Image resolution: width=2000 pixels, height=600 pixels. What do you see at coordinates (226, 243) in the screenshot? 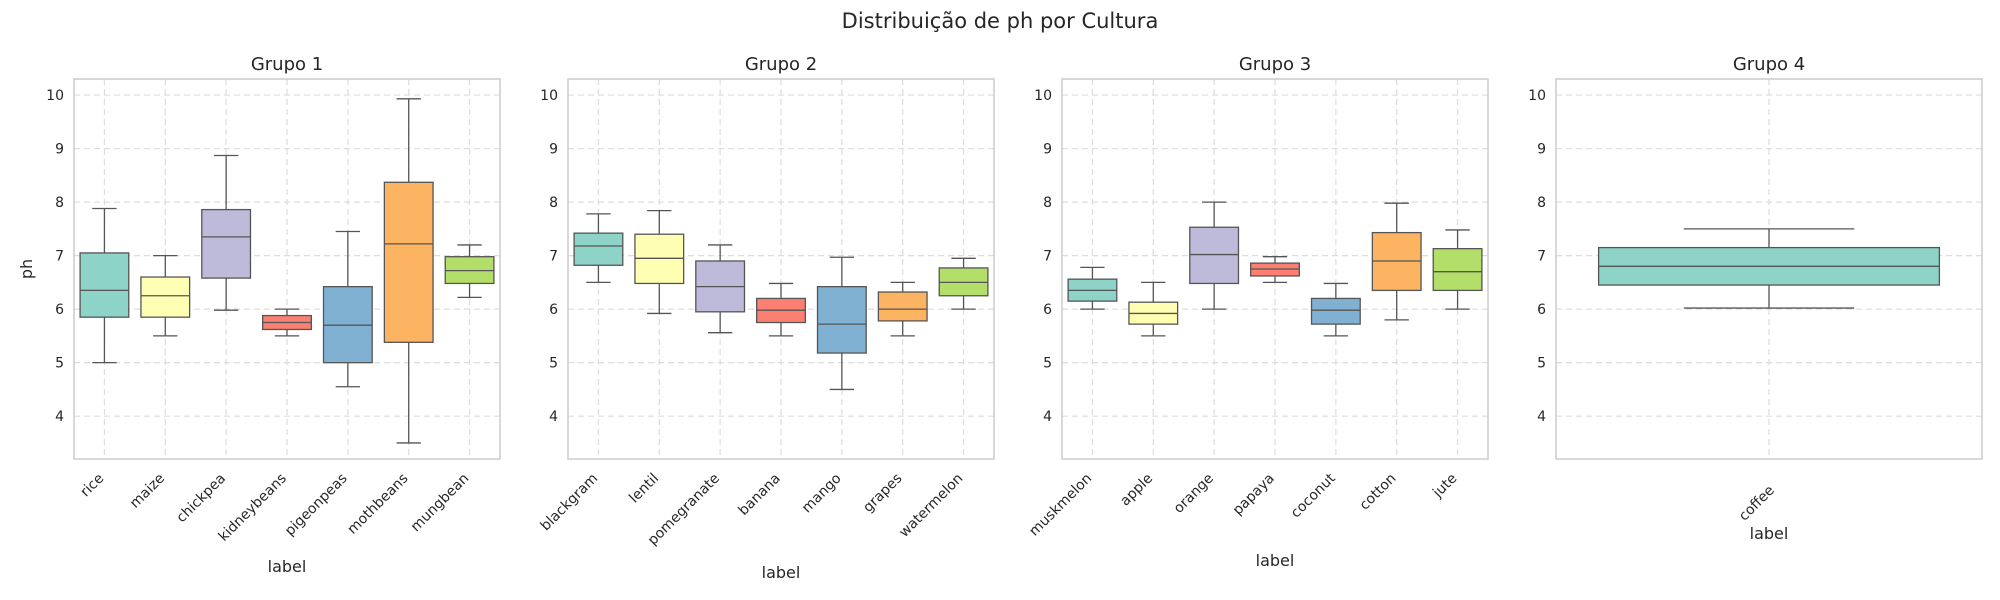
I see `box-chickpea` at bounding box center [226, 243].